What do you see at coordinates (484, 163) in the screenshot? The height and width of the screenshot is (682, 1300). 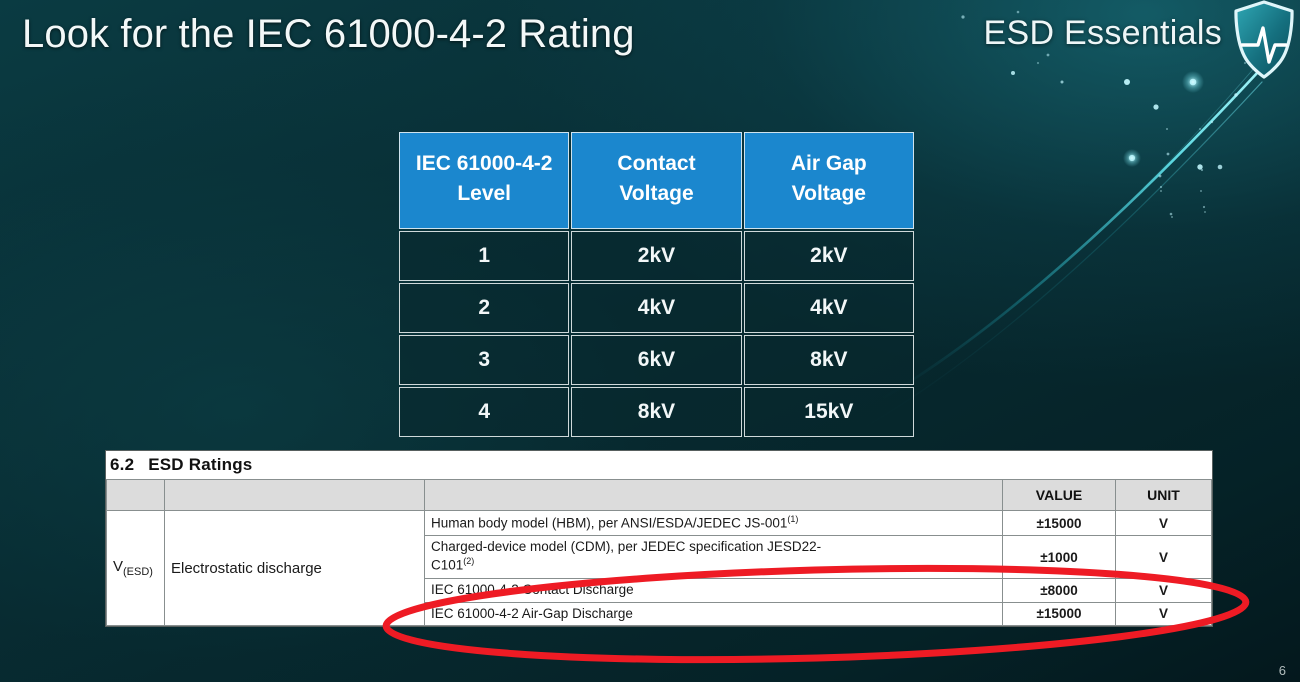 I see `header-line-1: IEC 61000-4-2` at bounding box center [484, 163].